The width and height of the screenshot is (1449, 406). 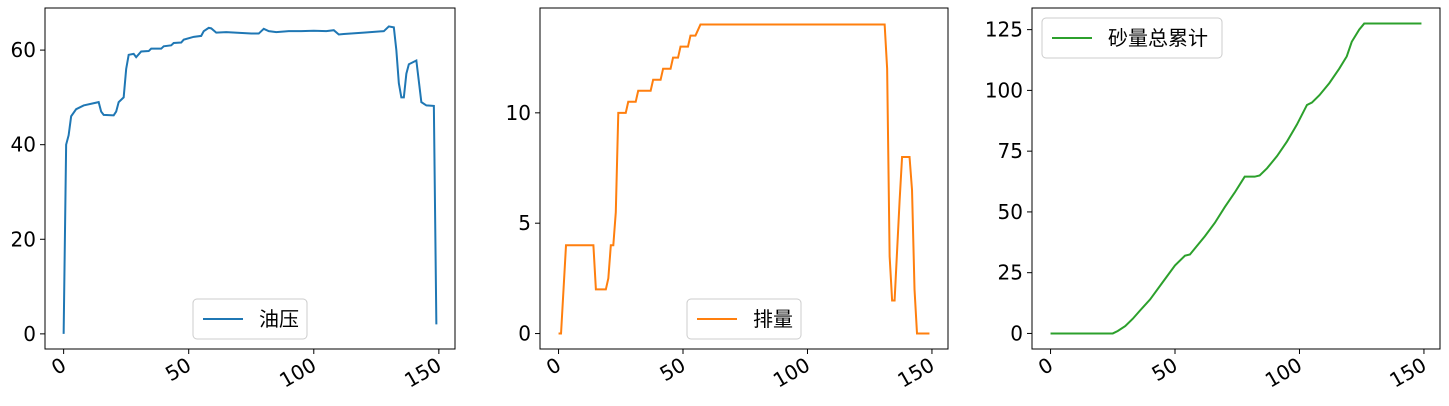 I want to click on legend: 油压, so click(x=250, y=319).